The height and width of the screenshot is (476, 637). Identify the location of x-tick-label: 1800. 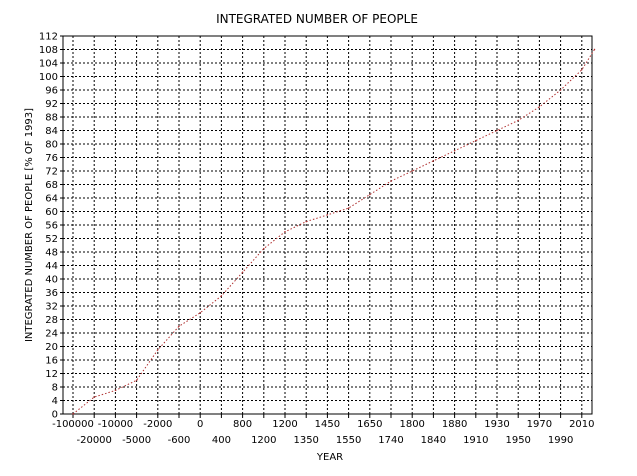
(411, 424).